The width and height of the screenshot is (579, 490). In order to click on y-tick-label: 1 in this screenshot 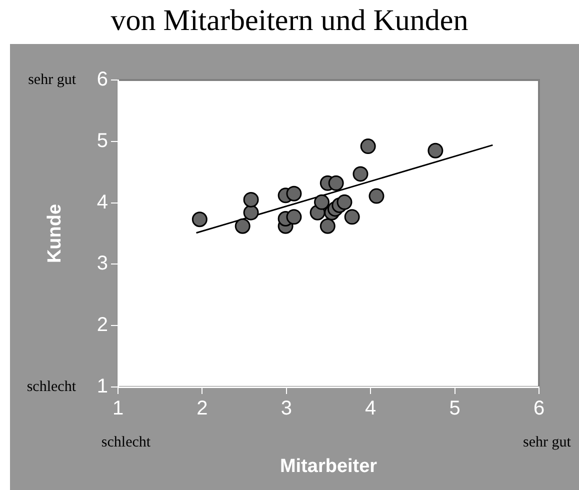, I will do `click(102, 387)`.